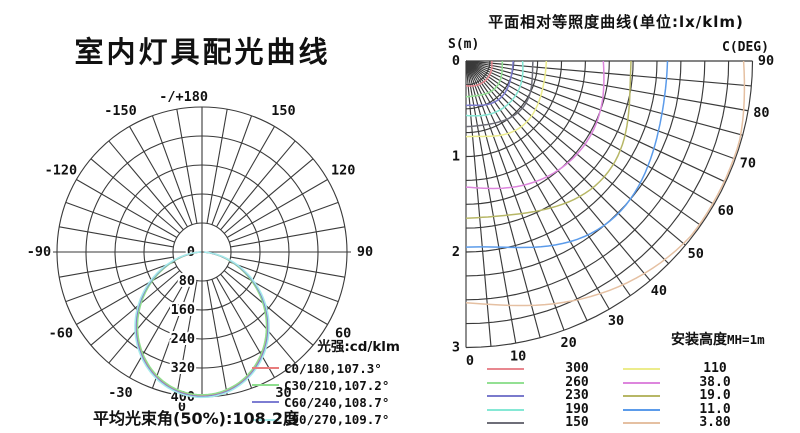  I want to click on left-legend-row-0: C0/180,107.3°, so click(317, 368).